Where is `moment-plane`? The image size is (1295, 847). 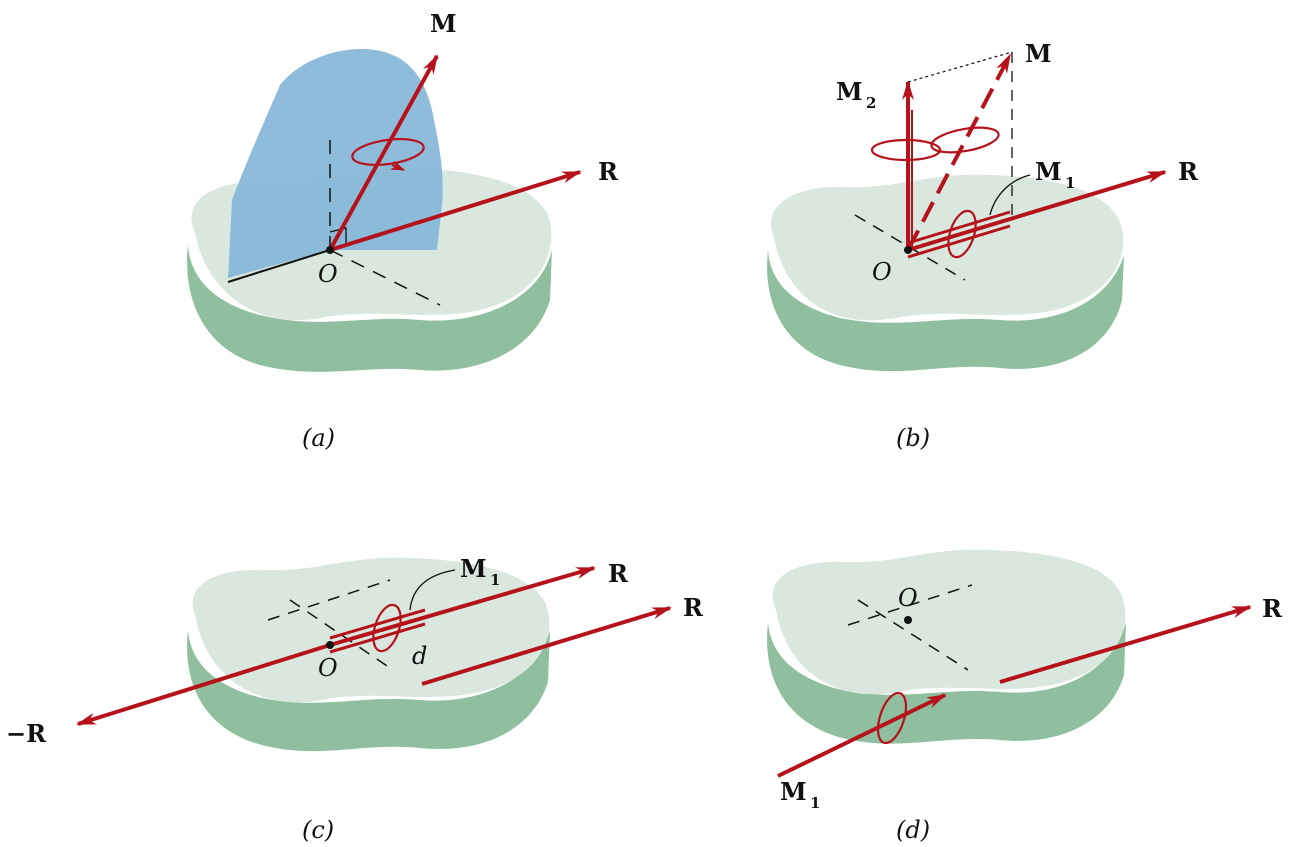
moment-plane is located at coordinates (335, 163).